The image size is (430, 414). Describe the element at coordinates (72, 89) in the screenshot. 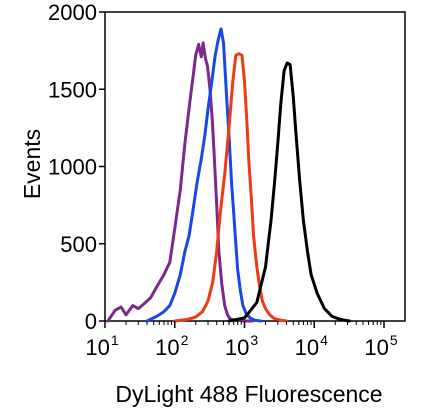

I see `y-tick-label: 1500` at that location.